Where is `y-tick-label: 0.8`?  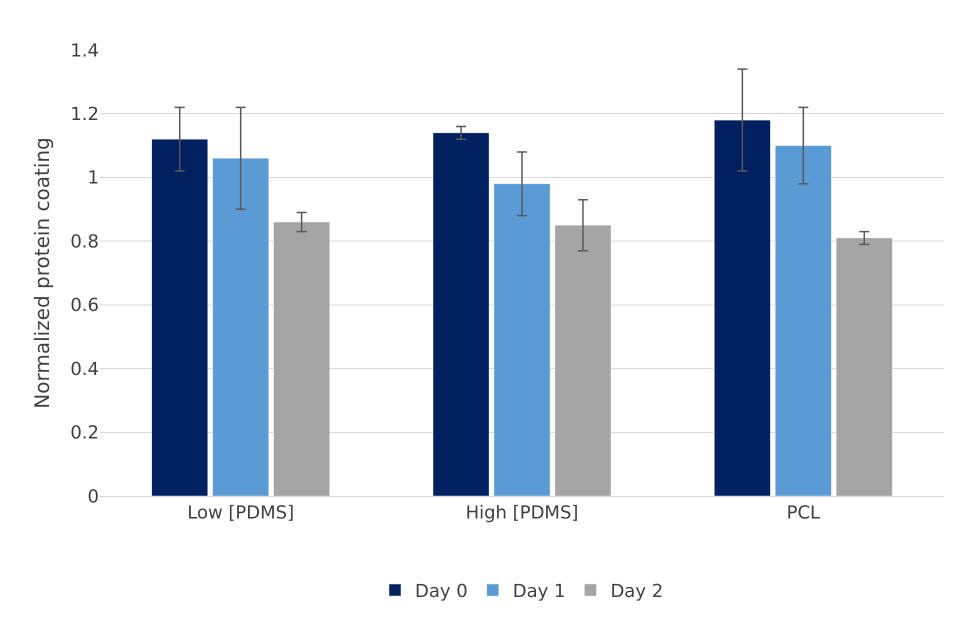 y-tick-label: 0.8 is located at coordinates (84, 241).